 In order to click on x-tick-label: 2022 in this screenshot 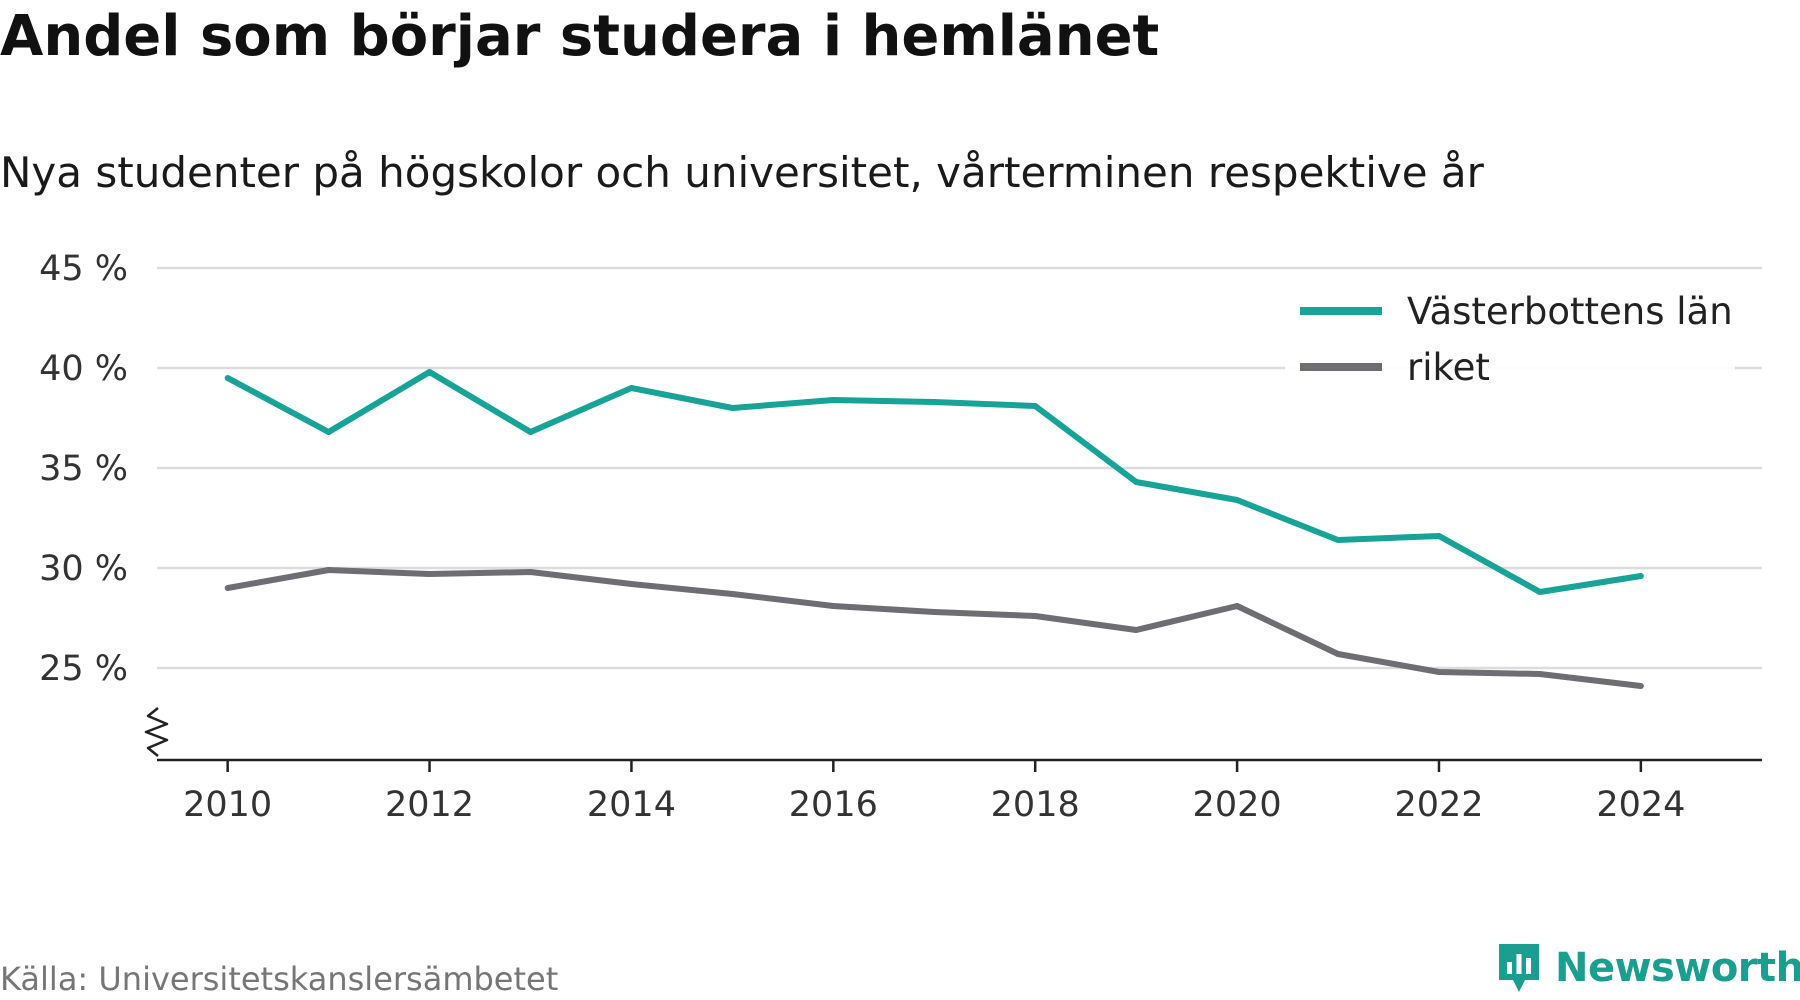, I will do `click(1438, 805)`.